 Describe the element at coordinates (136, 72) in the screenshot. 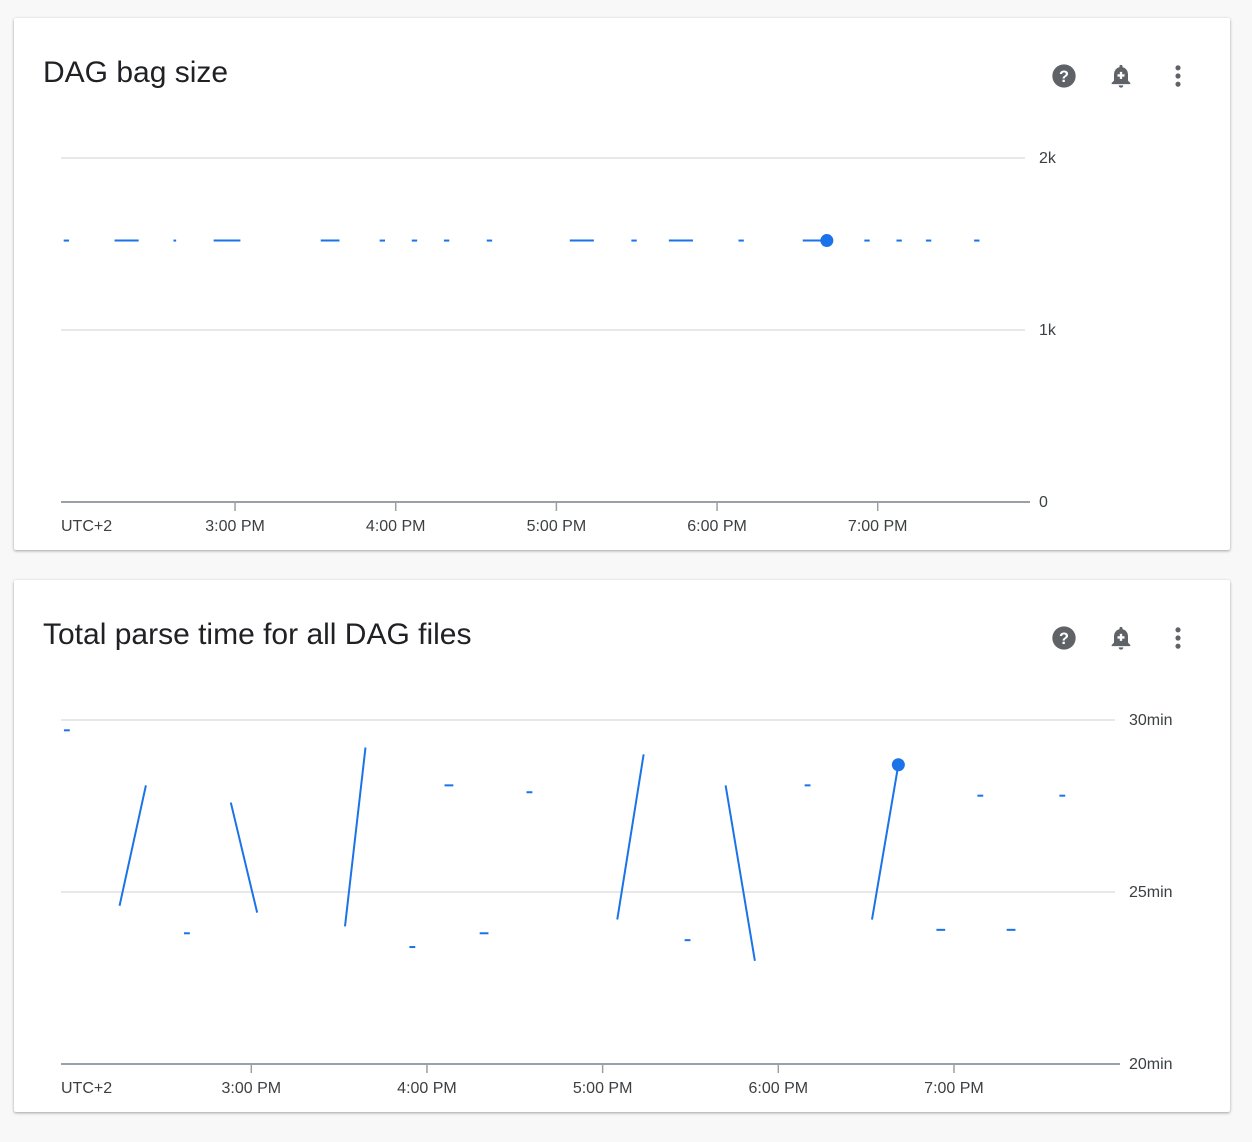

I see `card-title: DAG bag size` at that location.